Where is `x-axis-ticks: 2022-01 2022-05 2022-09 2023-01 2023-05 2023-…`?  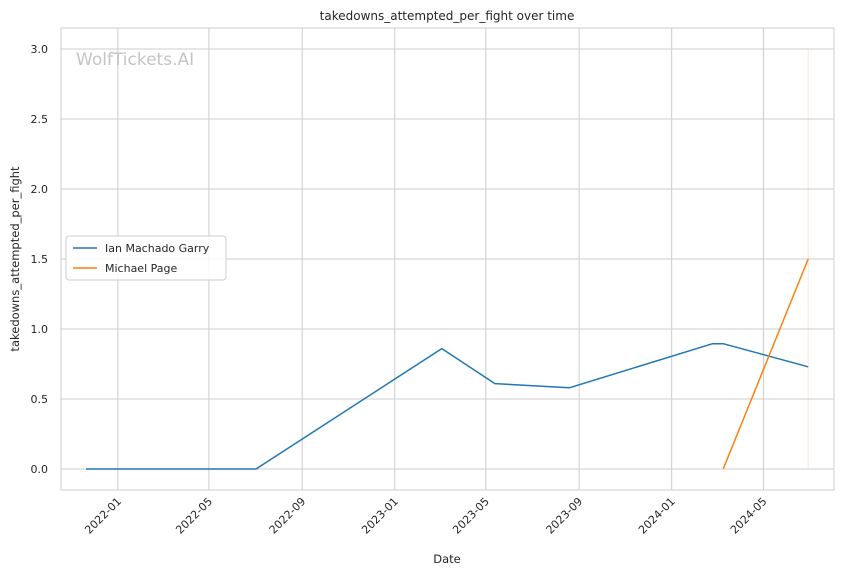
x-axis-ticks: 2022-01 2022-05 2022-09 2023-01 2023-05 2023-… is located at coordinates (425, 516).